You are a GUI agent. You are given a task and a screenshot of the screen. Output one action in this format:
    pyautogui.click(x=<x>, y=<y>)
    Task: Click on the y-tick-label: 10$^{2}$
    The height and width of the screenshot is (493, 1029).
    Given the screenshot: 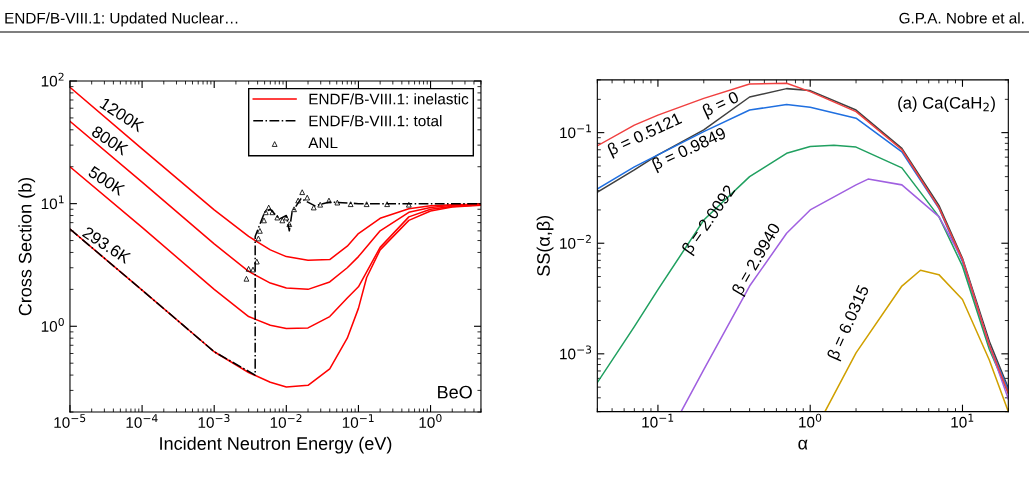 What is the action you would take?
    pyautogui.click(x=52, y=79)
    